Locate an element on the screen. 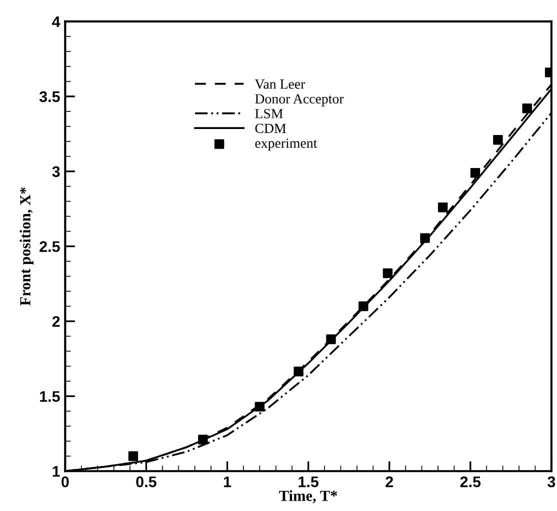 The width and height of the screenshot is (557, 511). text: Donor Acceptor is located at coordinates (299, 100).